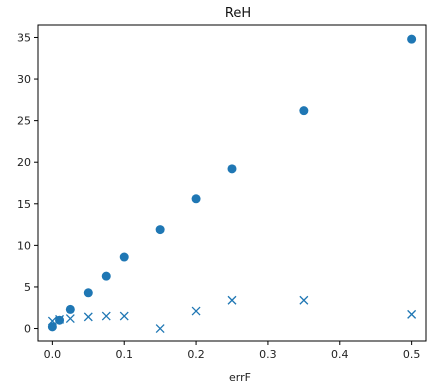 The width and height of the screenshot is (427, 387). Describe the element at coordinates (24, 121) in the screenshot. I see `y-tick-label: 25` at that location.